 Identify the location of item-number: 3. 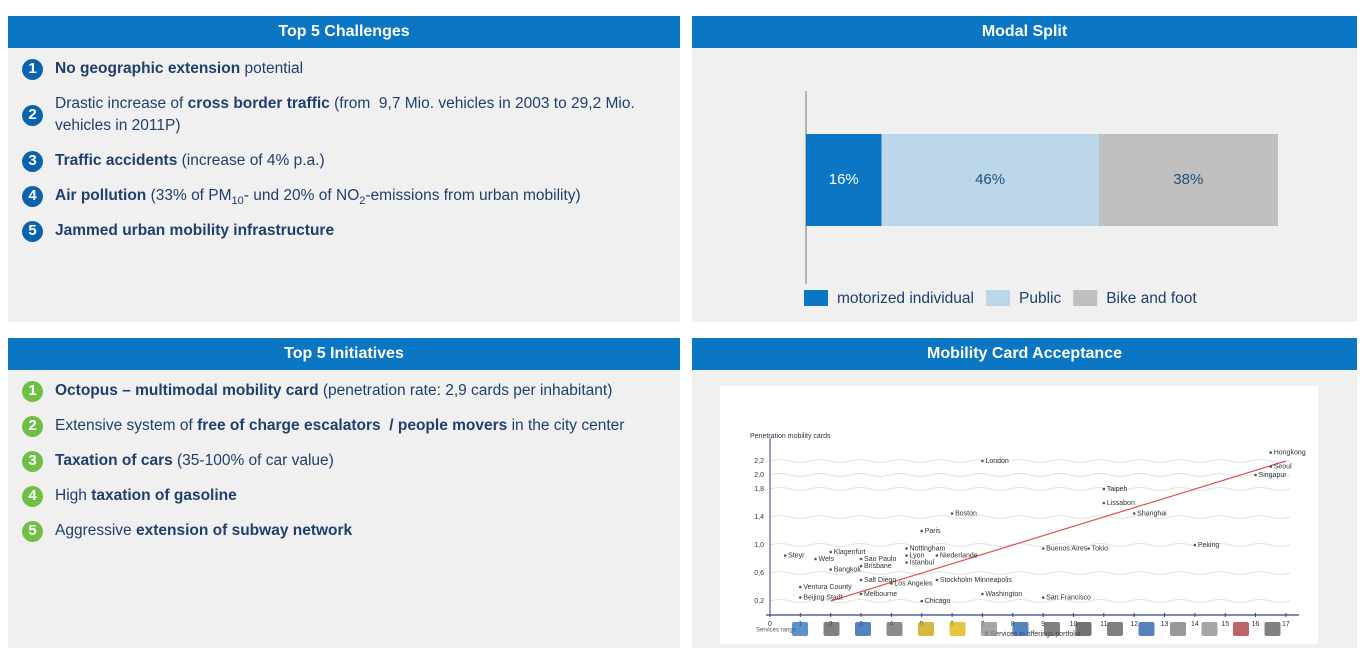
(32, 461).